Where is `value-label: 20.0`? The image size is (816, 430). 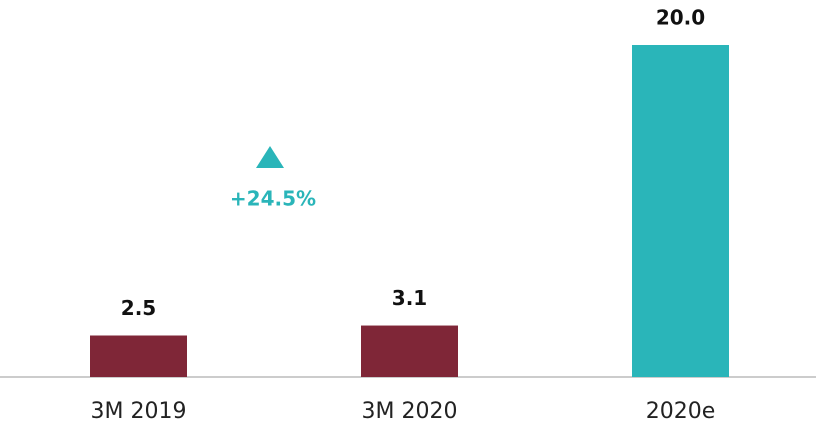
value-label: 20.0 is located at coordinates (680, 18).